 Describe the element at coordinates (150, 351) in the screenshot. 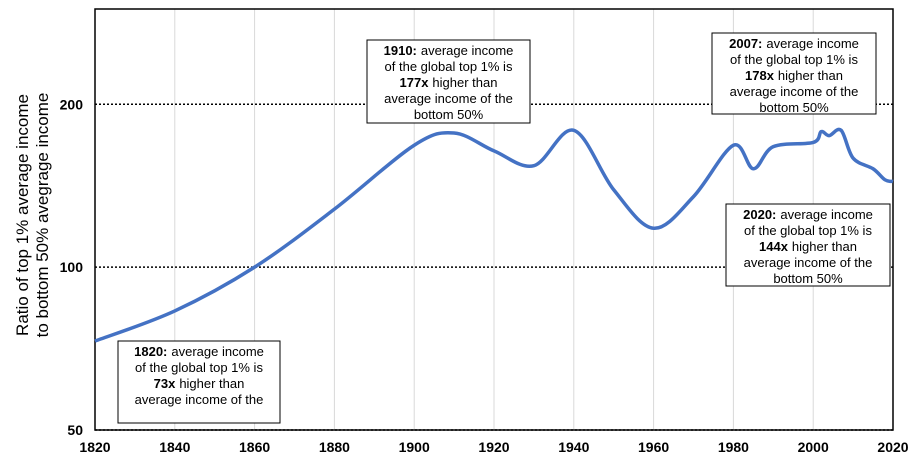

I see `annotation-bold: 1820:` at that location.